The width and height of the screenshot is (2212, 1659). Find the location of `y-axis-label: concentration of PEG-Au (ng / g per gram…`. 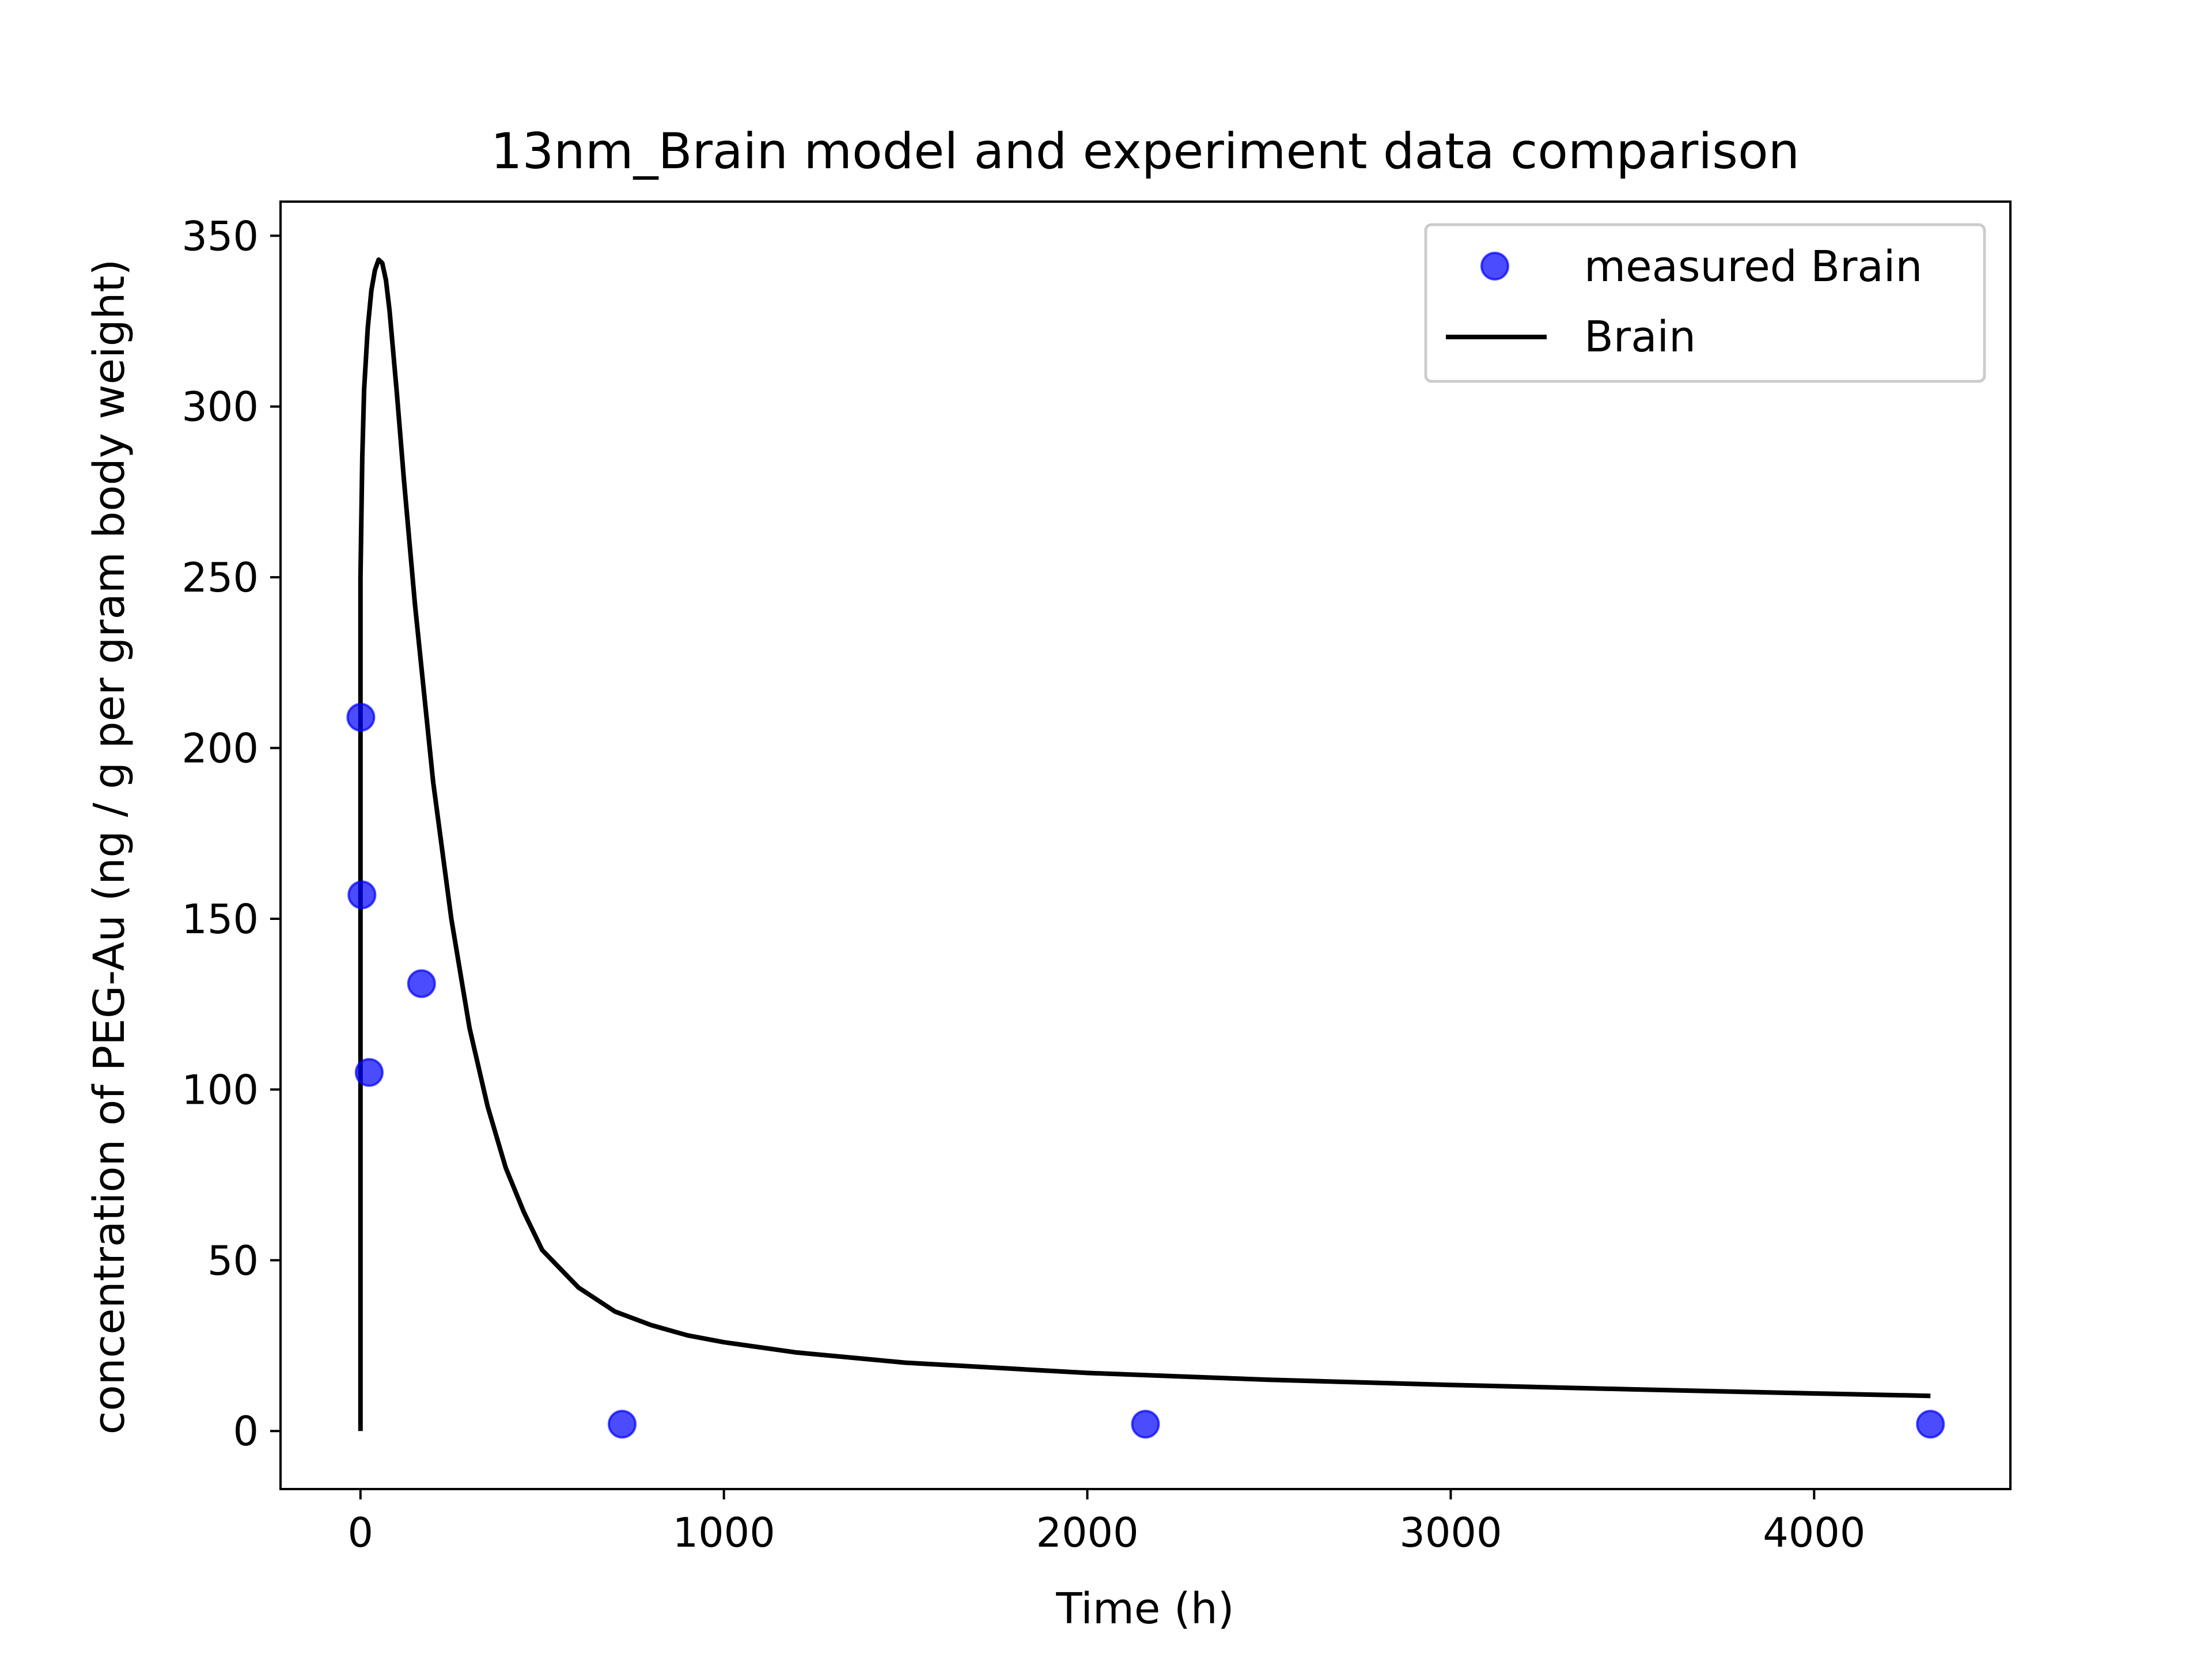

y-axis-label: concentration of PEG-Au (ng / g per gram… is located at coordinates (109, 847).